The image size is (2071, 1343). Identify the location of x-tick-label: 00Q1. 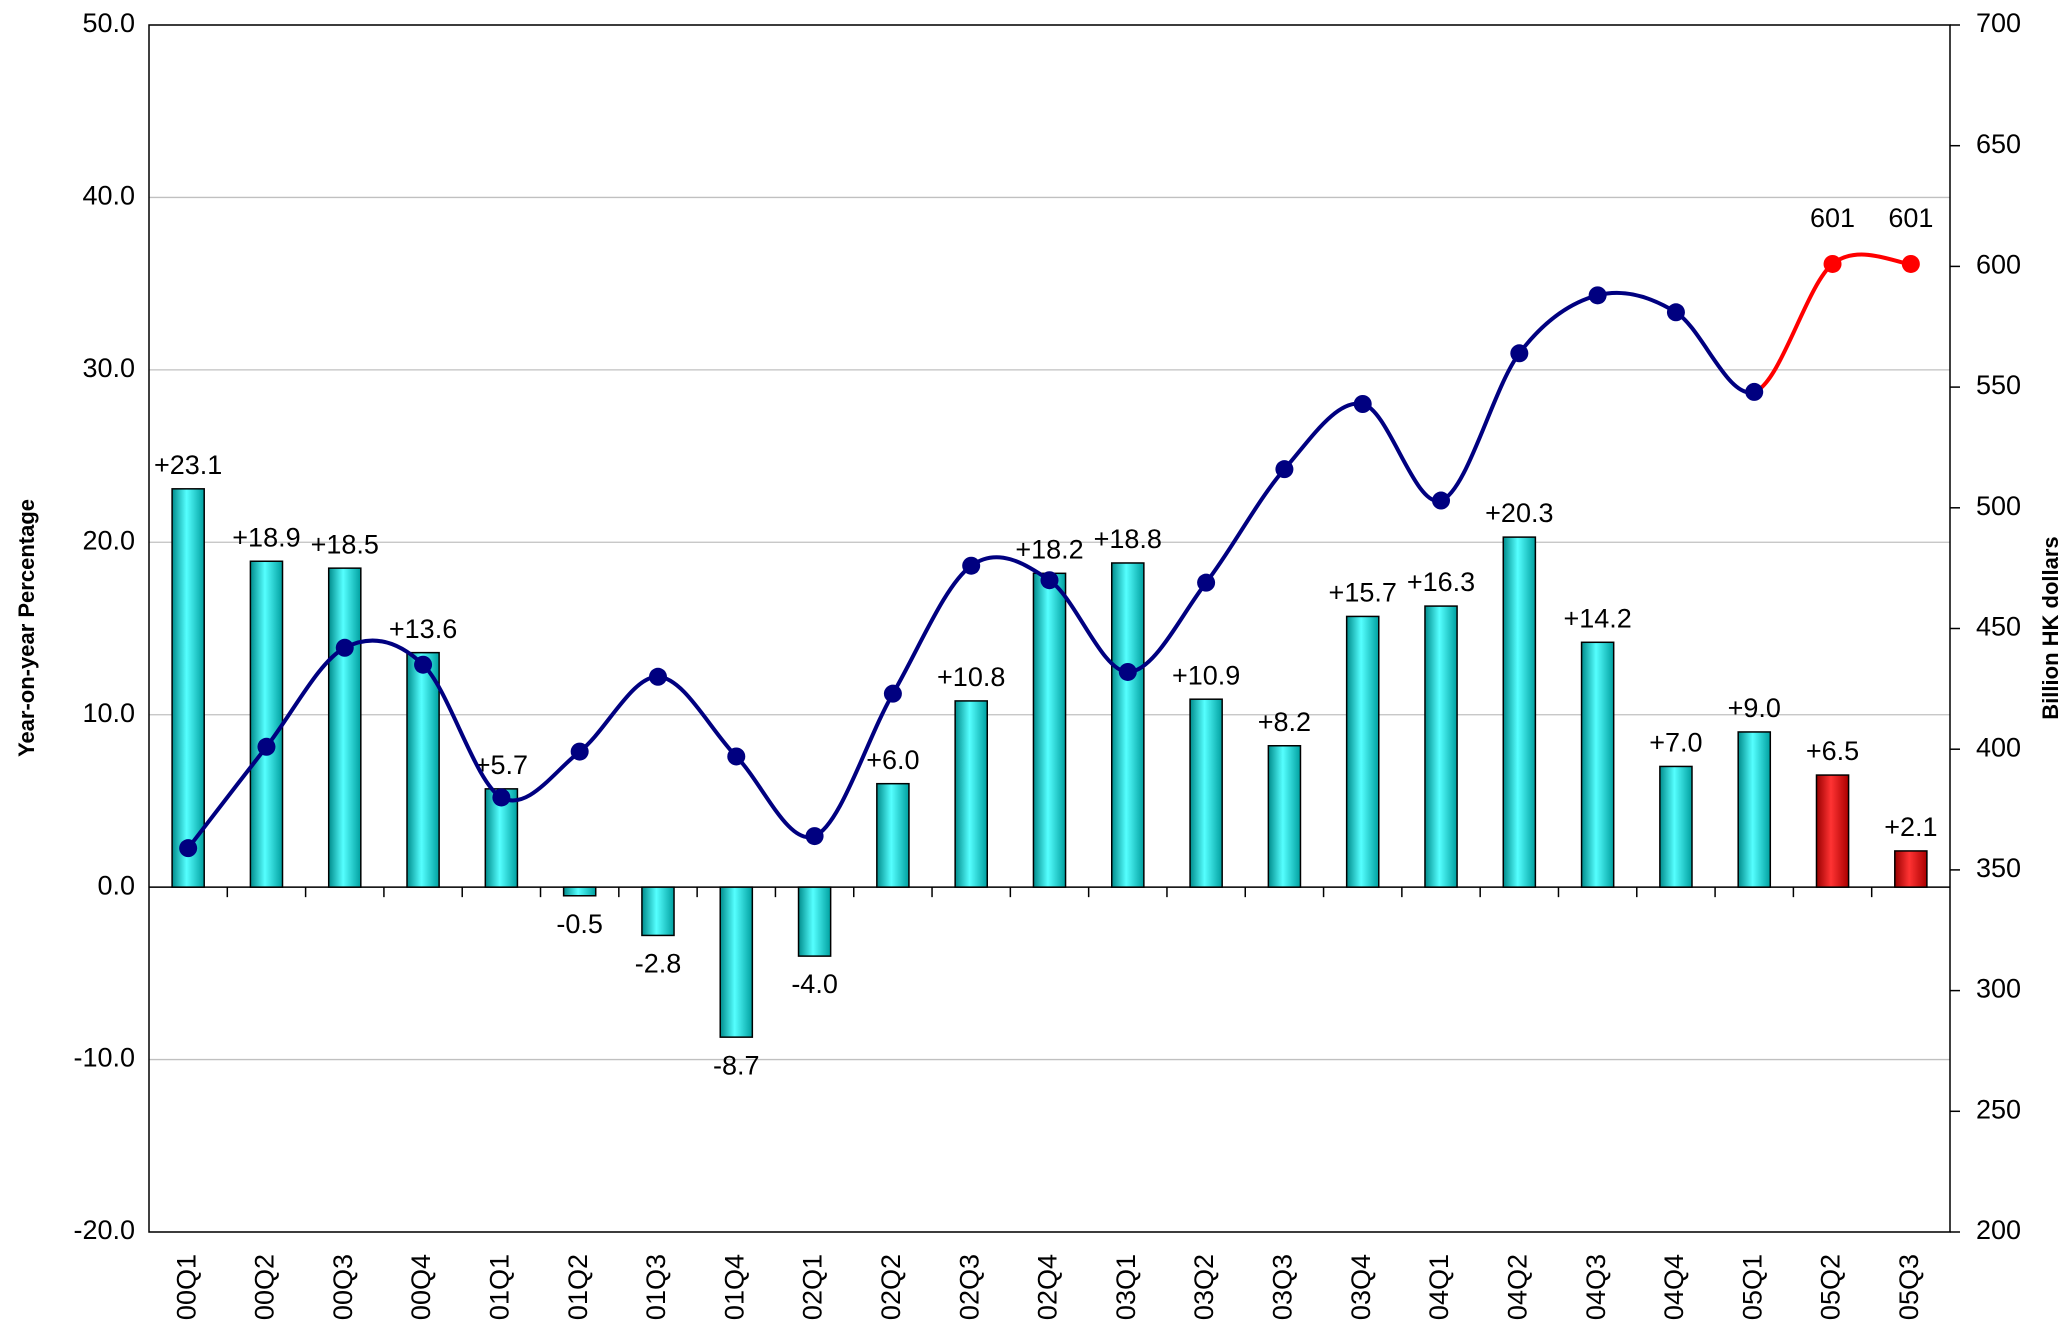
(186, 1287).